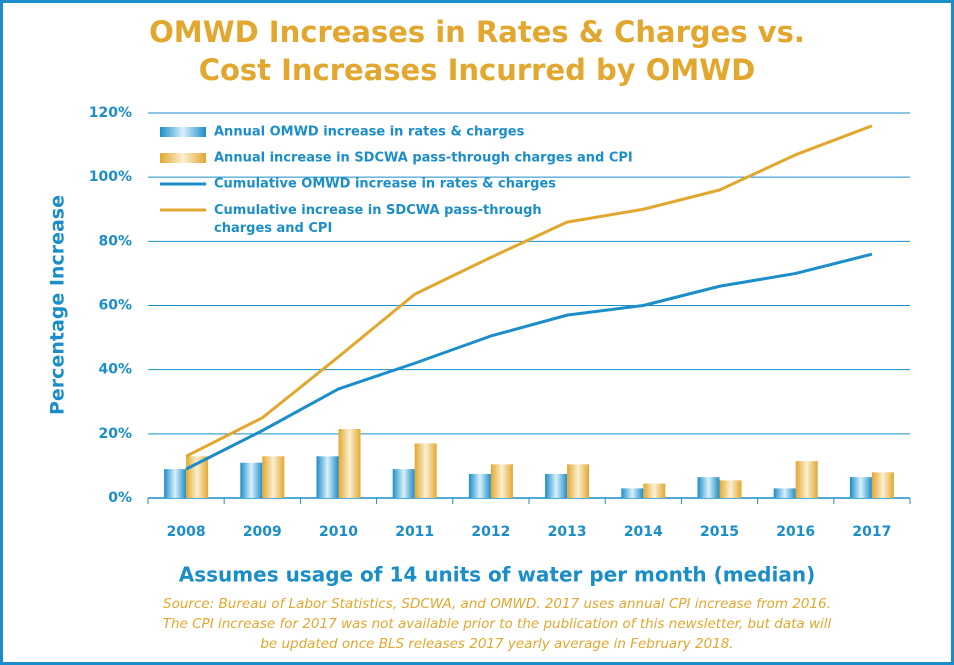 The image size is (954, 665). Describe the element at coordinates (643, 532) in the screenshot. I see `x-tick-label: 2014` at that location.